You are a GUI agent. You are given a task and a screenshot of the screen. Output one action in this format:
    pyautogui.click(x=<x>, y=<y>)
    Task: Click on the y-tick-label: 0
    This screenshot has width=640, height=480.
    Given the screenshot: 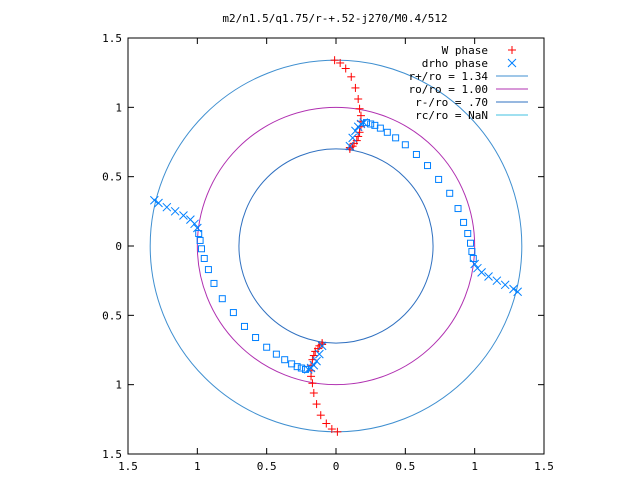 What is the action you would take?
    pyautogui.click(x=118, y=246)
    